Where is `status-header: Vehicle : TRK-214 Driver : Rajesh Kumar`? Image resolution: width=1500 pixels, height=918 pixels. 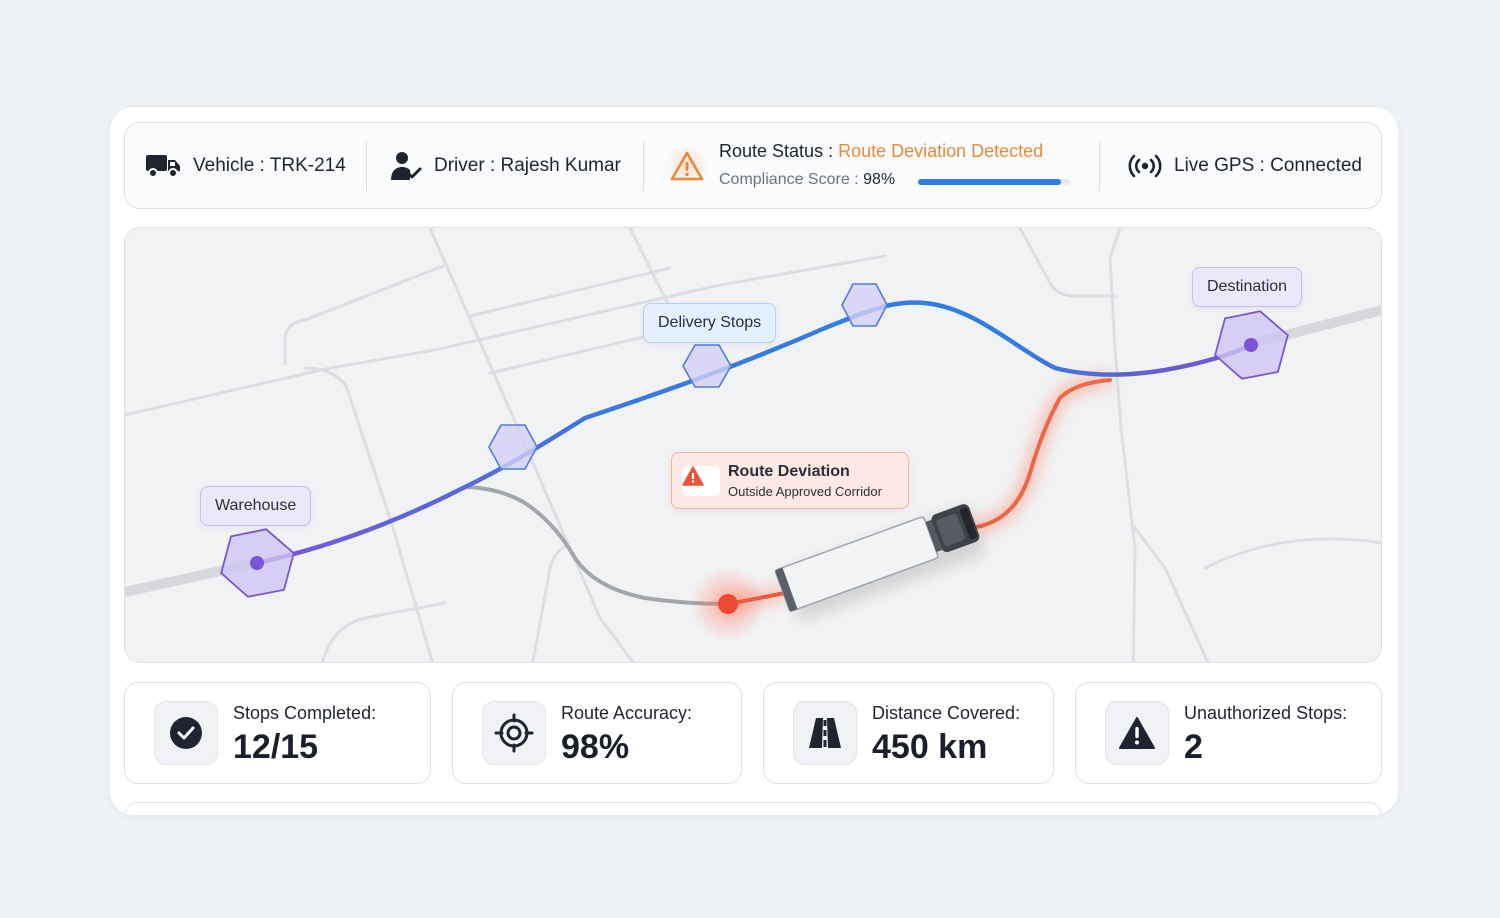 status-header: Vehicle : TRK-214 Driver : Rajesh Kumar is located at coordinates (753, 165).